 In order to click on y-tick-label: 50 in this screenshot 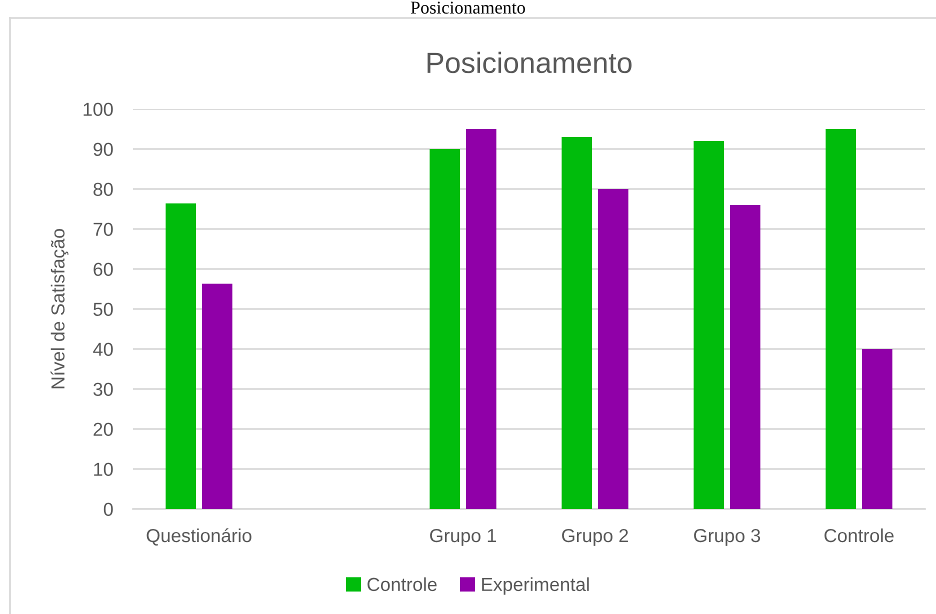, I will do `click(103, 309)`.